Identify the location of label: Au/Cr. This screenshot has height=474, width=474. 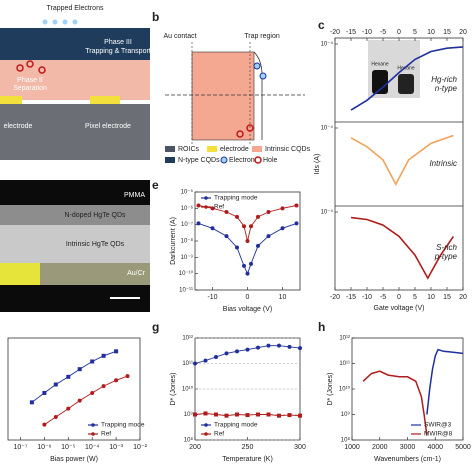
(136, 273).